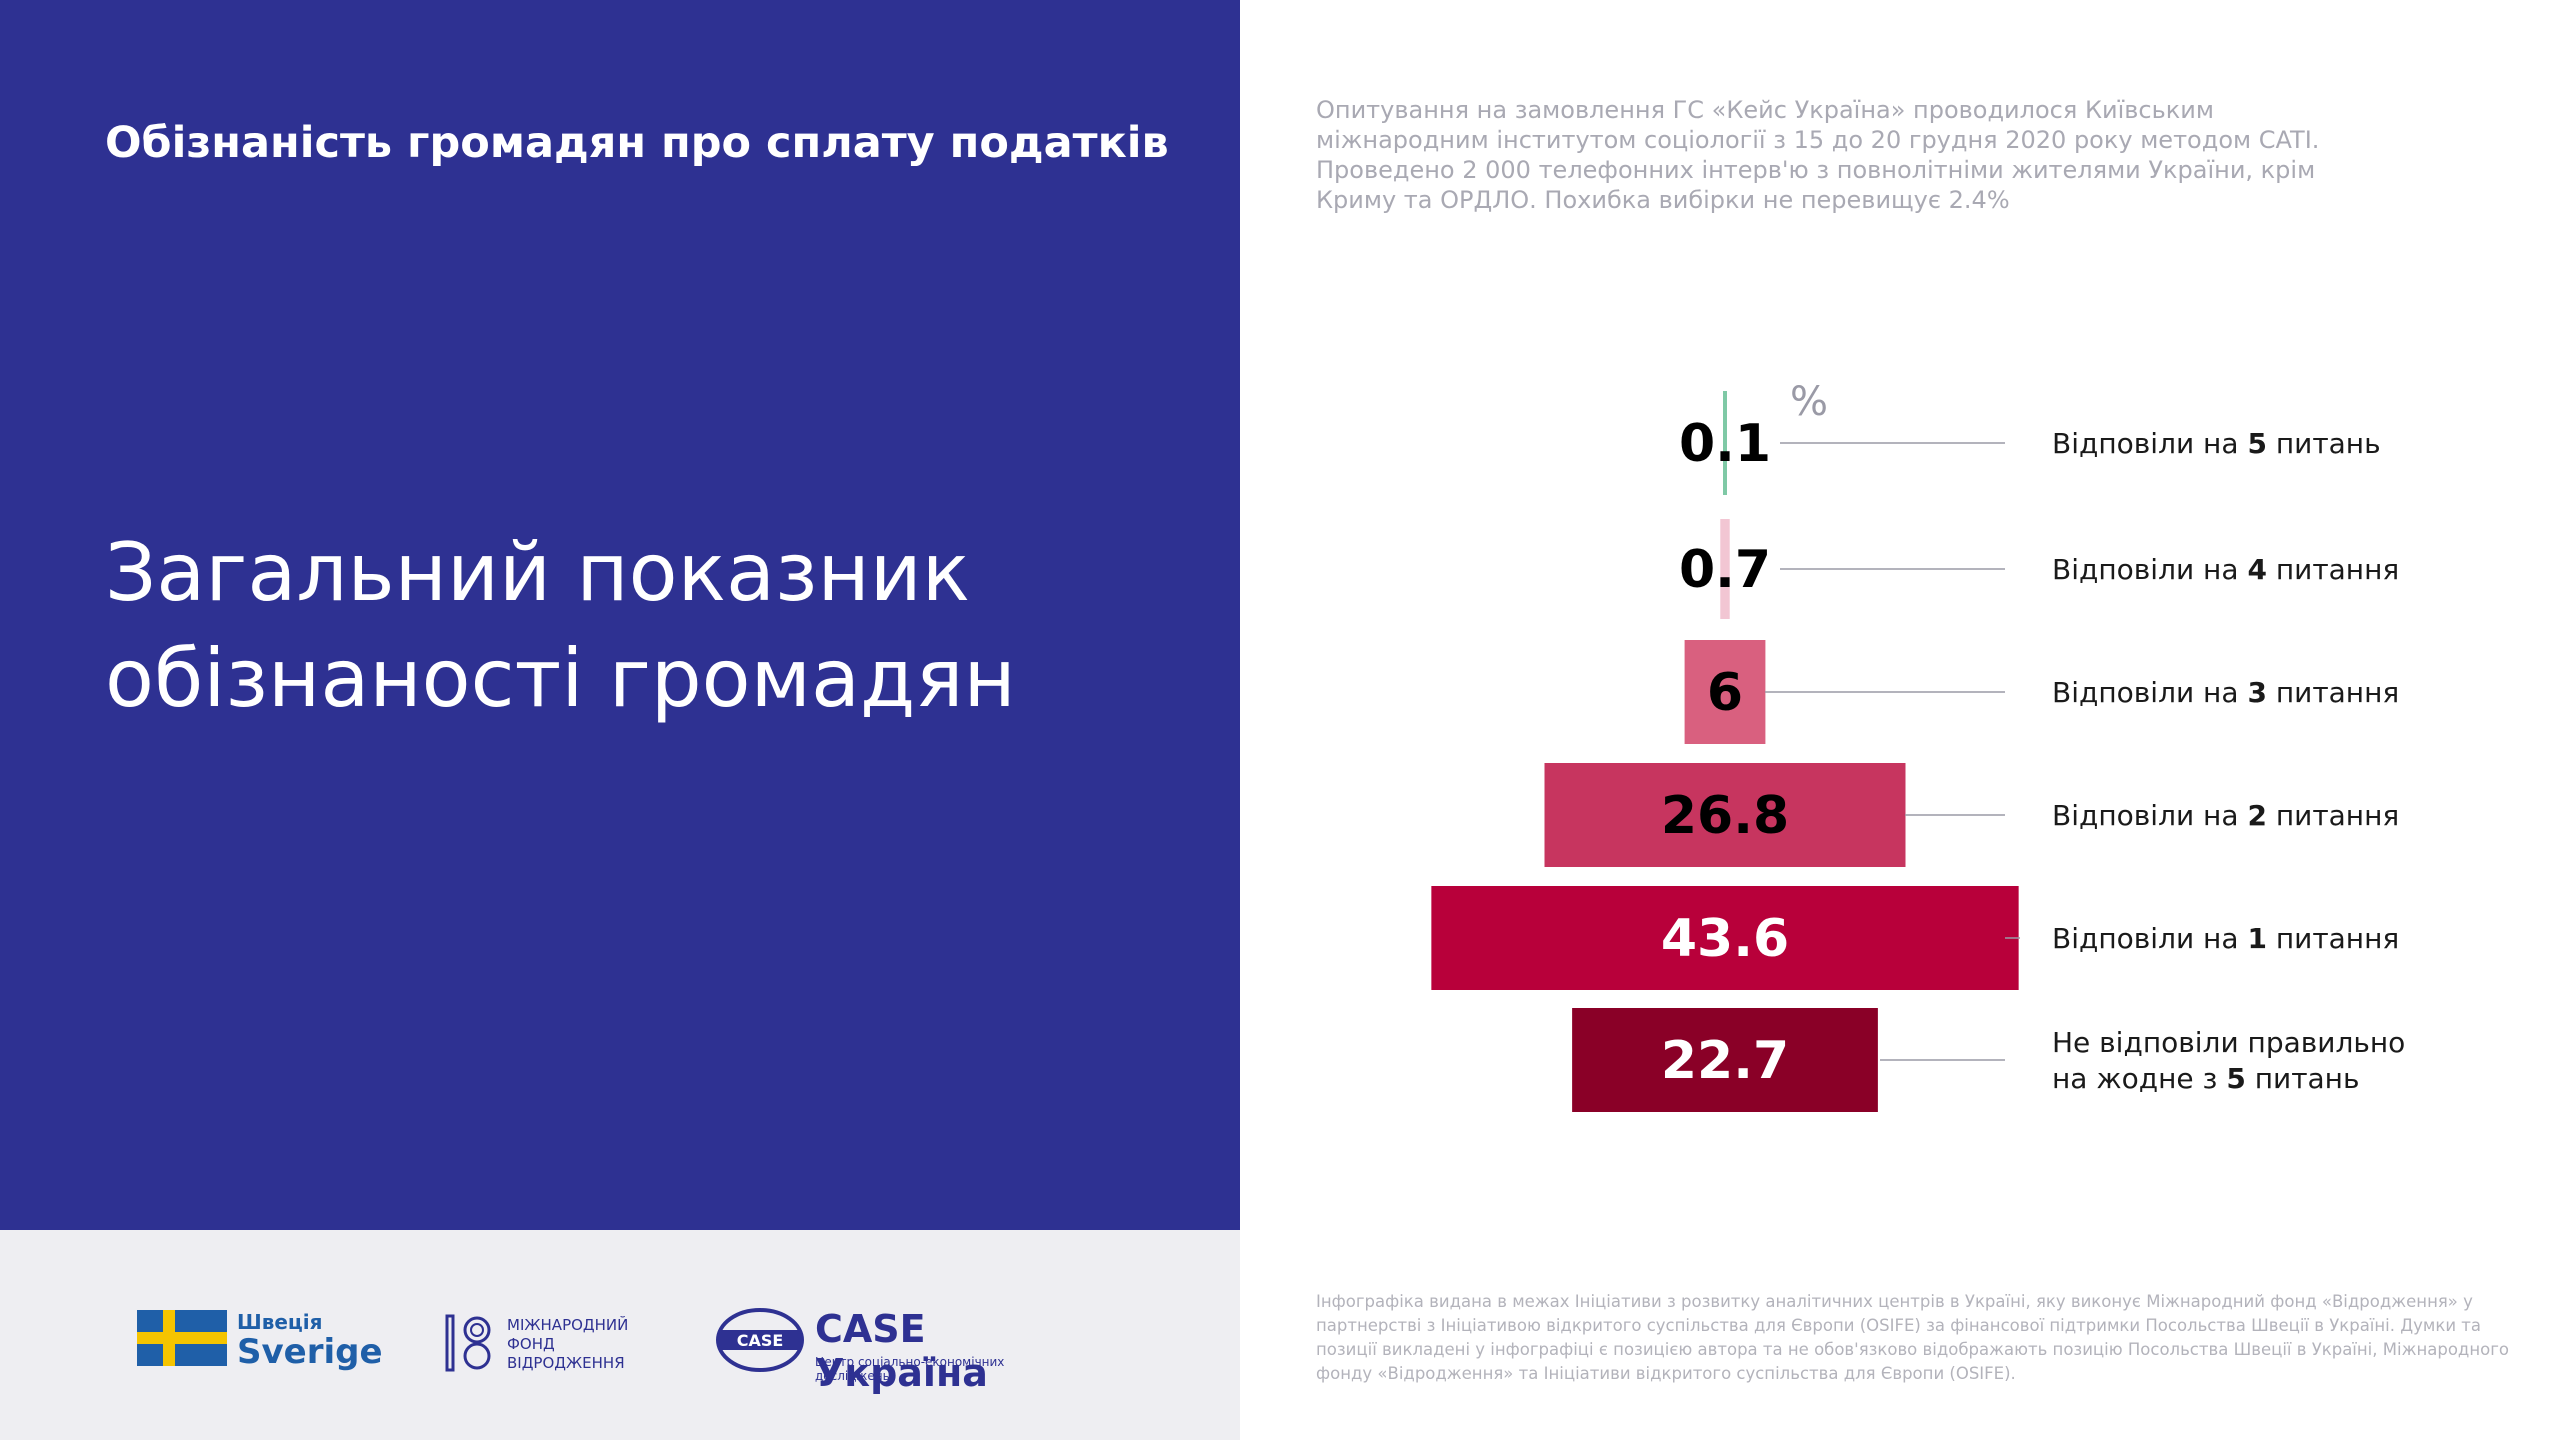 This screenshot has height=1440, width=2560. I want to click on case-logo-subtitle: Центр соціально-економічних досліджень, so click(910, 1369).